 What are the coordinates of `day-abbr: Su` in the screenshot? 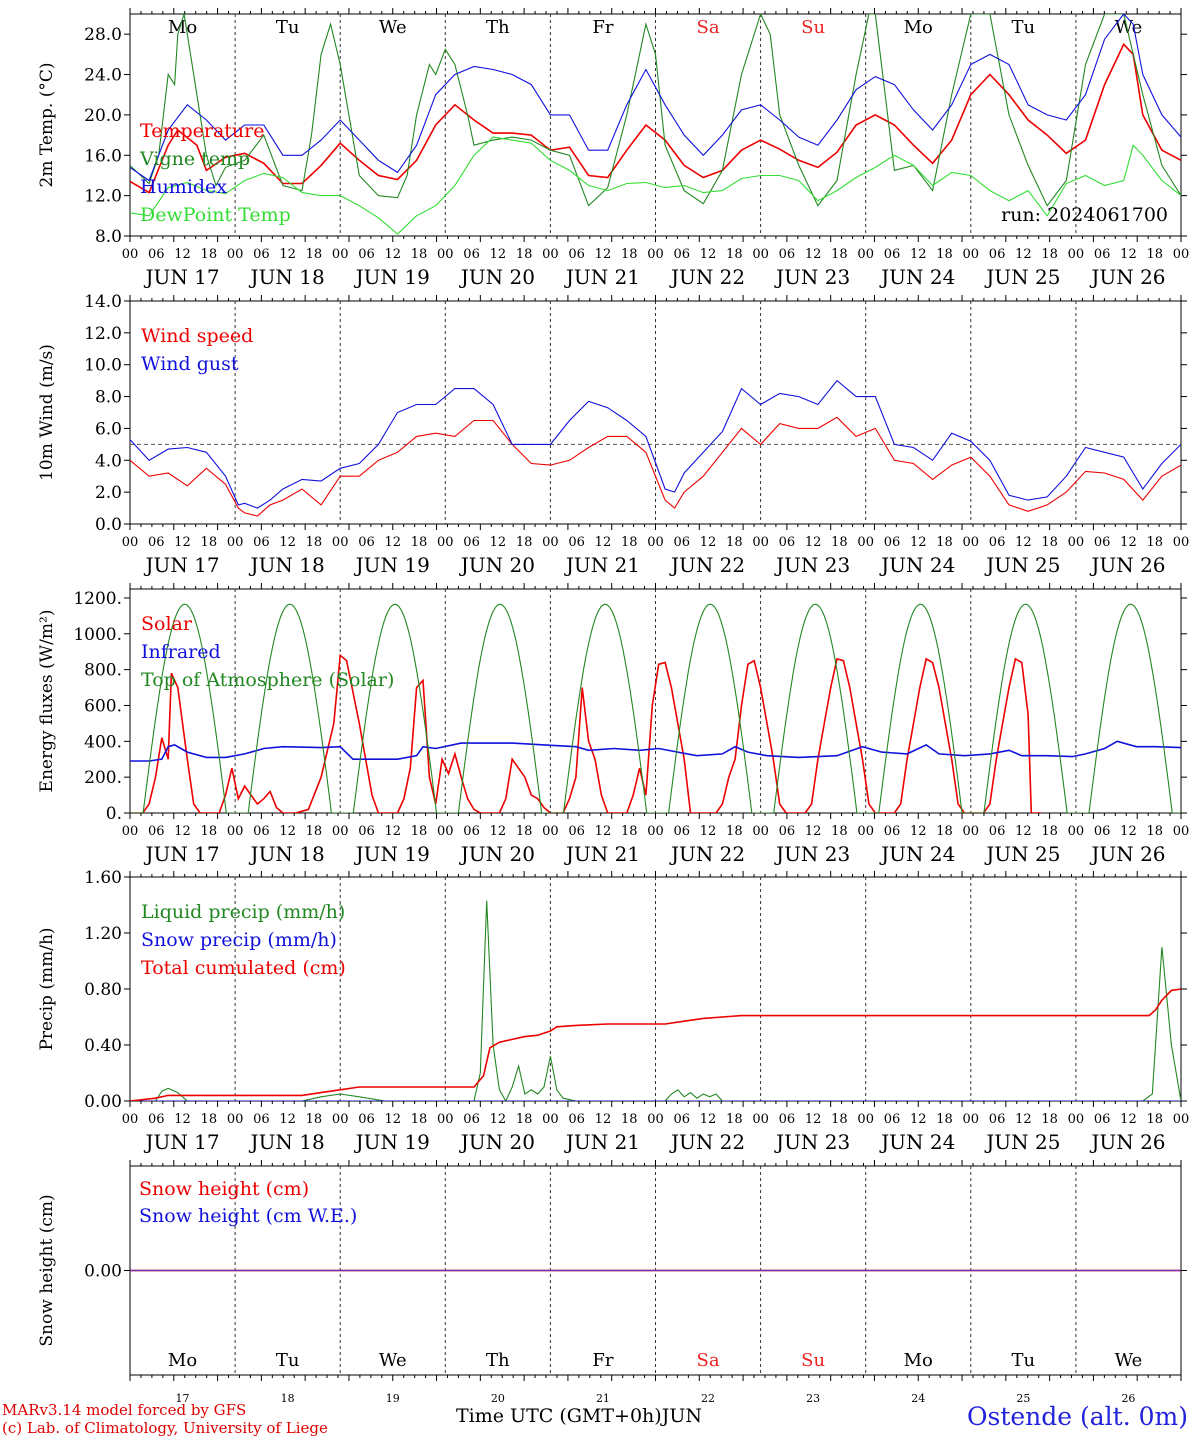 It's located at (813, 27).